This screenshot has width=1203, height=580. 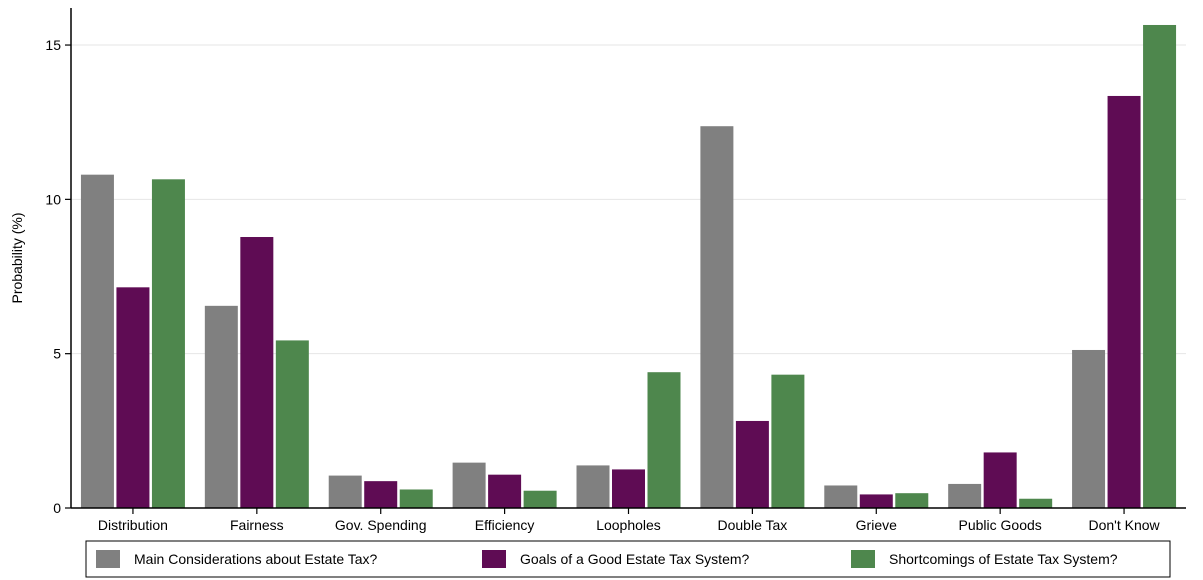 I want to click on x-tick-label: Efficiency, so click(x=505, y=525).